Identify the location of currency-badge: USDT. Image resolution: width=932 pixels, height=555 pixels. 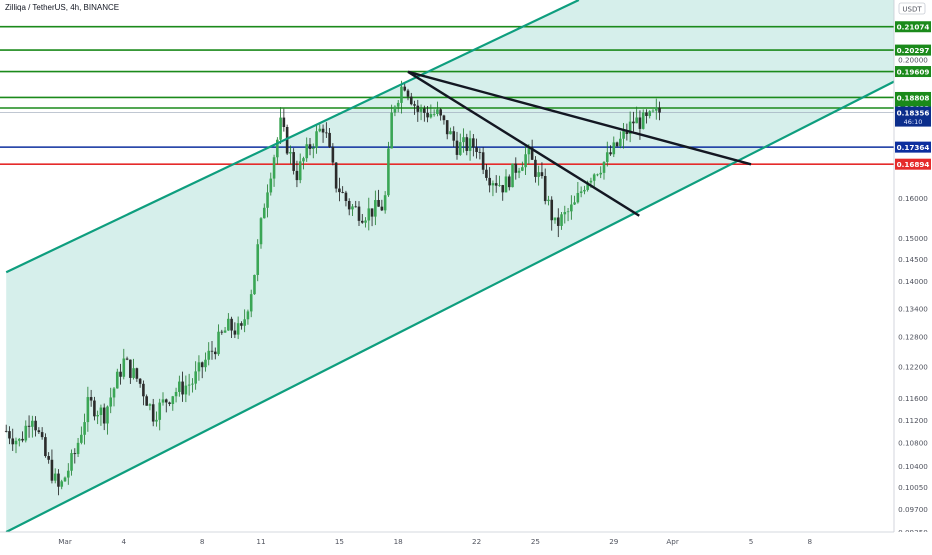
(912, 8).